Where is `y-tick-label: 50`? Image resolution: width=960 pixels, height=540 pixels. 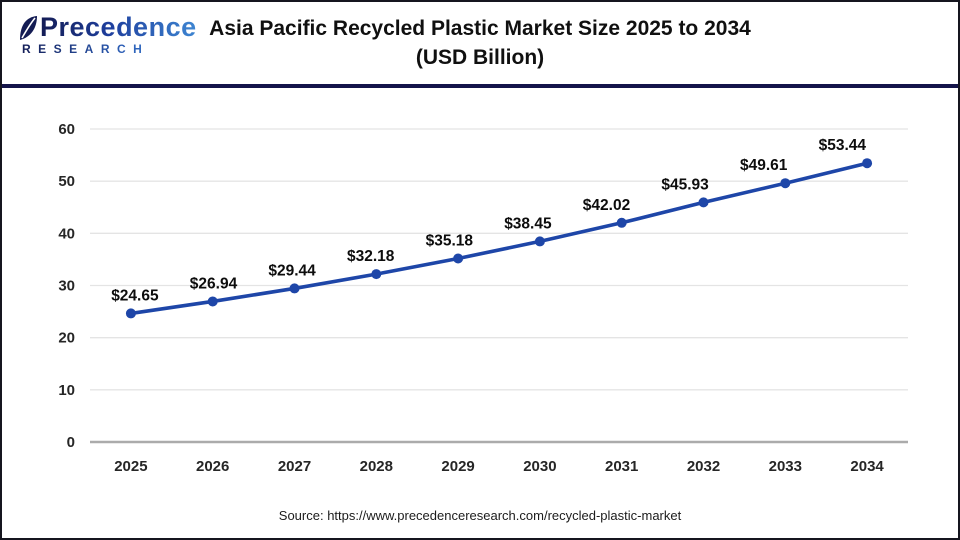 y-tick-label: 50 is located at coordinates (66, 181).